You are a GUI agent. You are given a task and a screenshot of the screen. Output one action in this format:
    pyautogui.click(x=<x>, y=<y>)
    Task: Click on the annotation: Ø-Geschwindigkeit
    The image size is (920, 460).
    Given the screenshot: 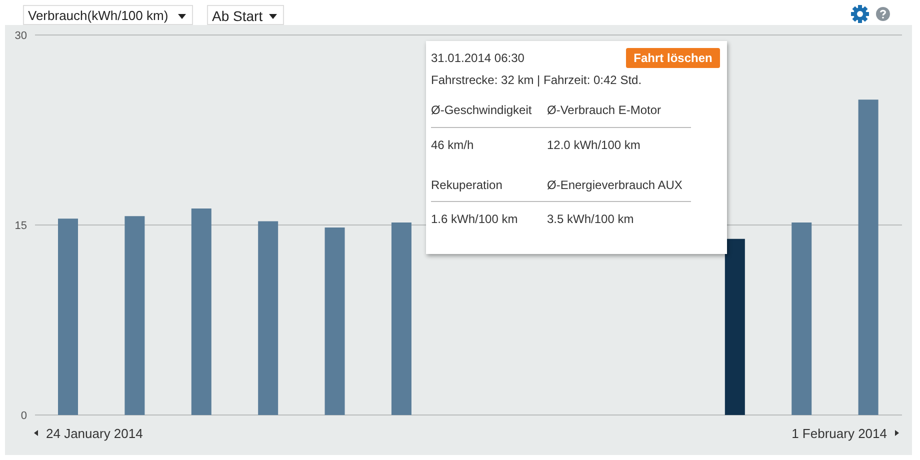 What is the action you would take?
    pyautogui.click(x=481, y=110)
    